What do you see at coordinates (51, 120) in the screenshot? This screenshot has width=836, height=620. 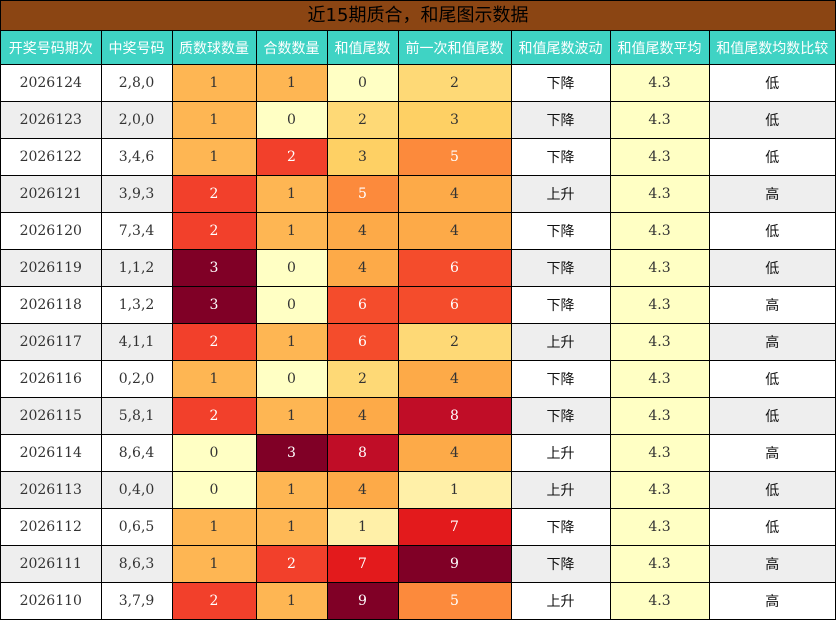 I see `cell-period: 2026123` at bounding box center [51, 120].